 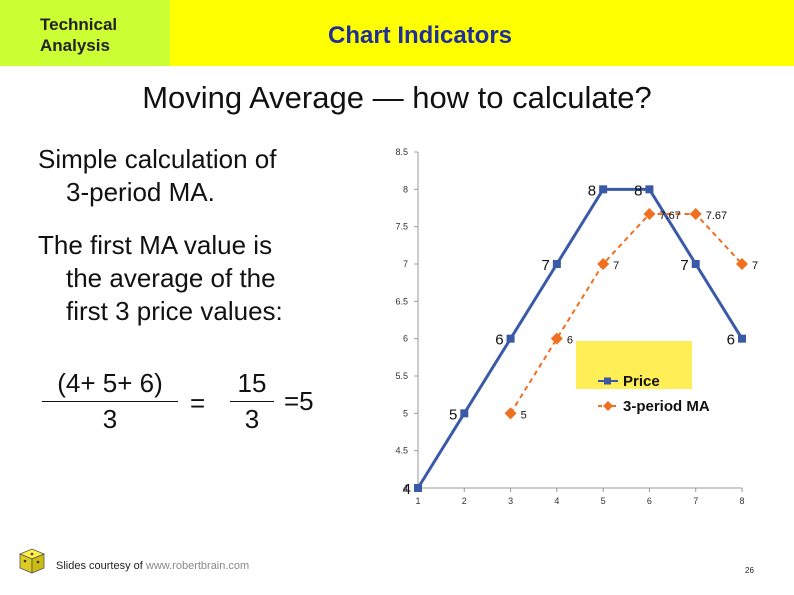 What do you see at coordinates (570, 341) in the screenshot?
I see `ma-data-label: 6` at bounding box center [570, 341].